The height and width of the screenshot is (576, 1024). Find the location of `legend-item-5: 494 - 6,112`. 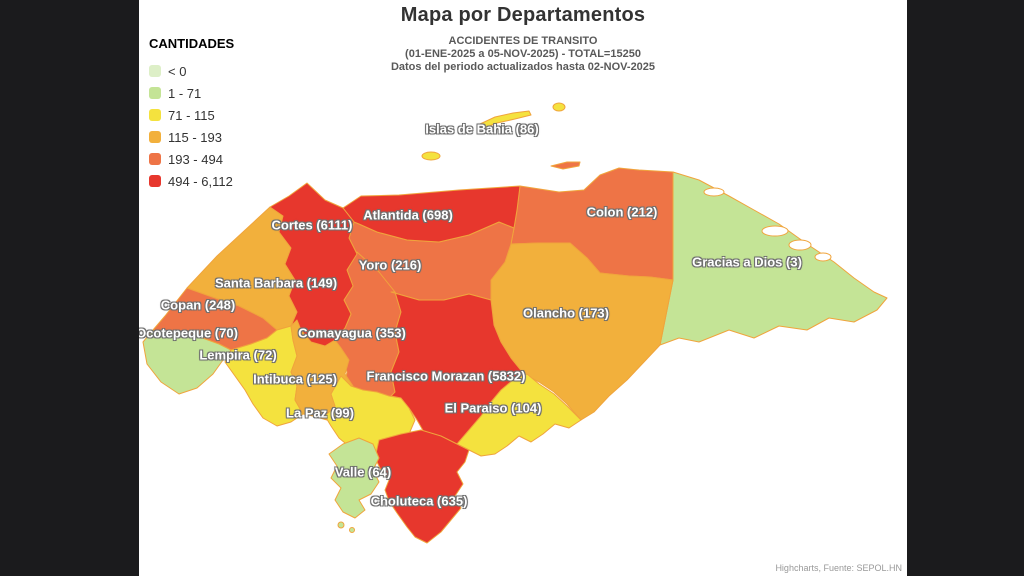

legend-item-5: 494 - 6,112 is located at coordinates (191, 181).